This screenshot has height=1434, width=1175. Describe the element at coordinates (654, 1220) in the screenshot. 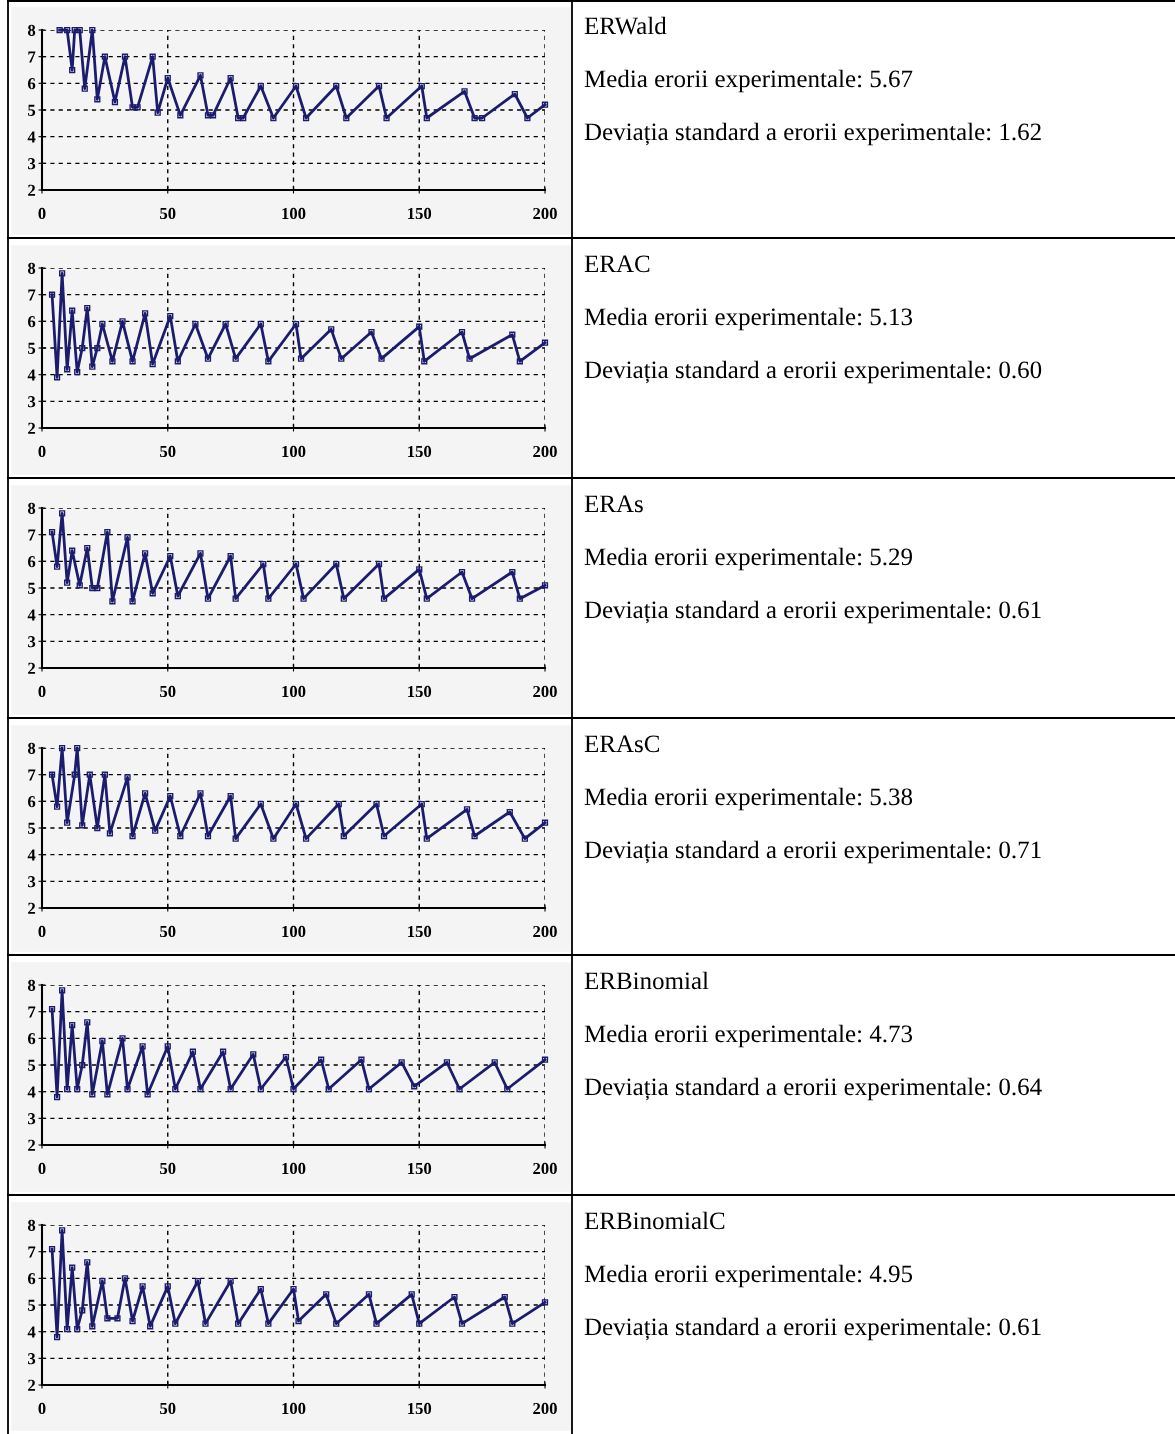

I see `text: ERBinomialC` at that location.